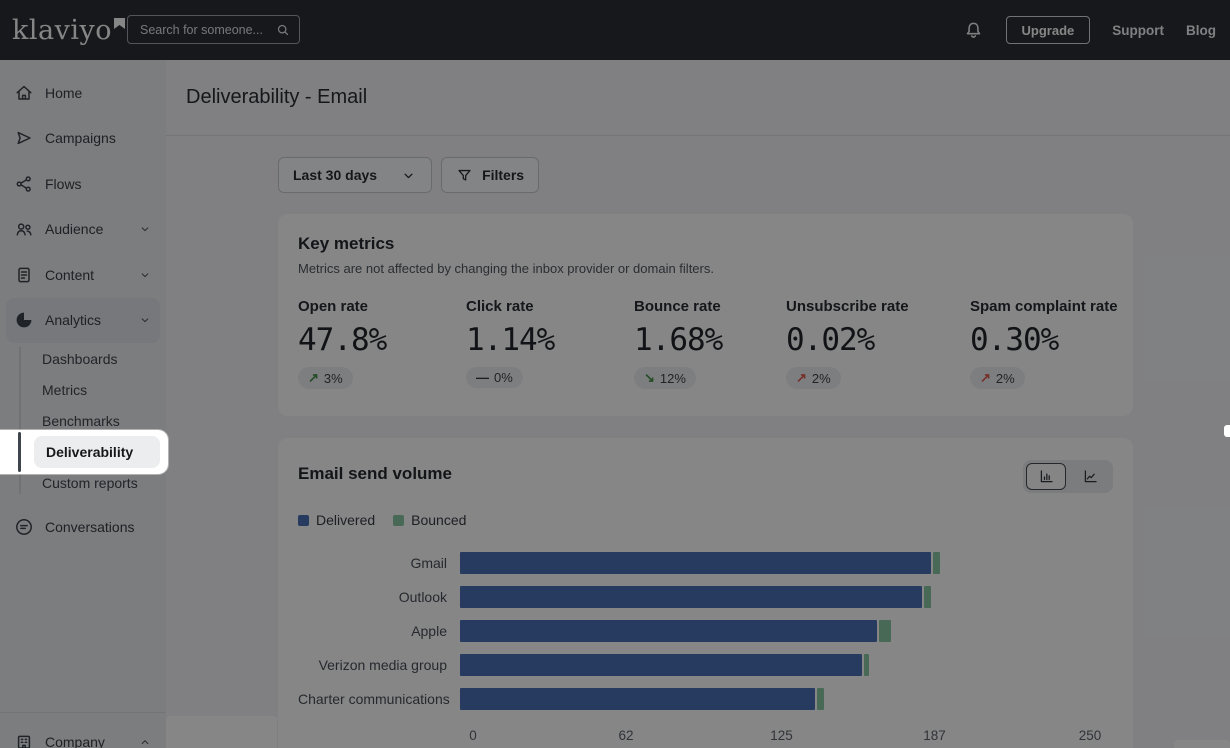 The image size is (1230, 748). I want to click on metric-click-rate: Click rate 1.14% —0%, so click(550, 343).